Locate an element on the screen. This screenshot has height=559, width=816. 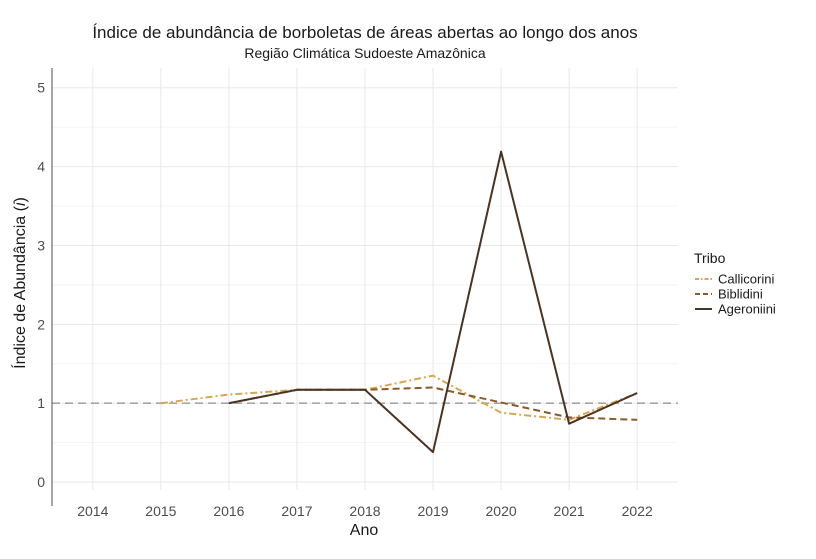
x-tick-label: 2016 is located at coordinates (228, 511).